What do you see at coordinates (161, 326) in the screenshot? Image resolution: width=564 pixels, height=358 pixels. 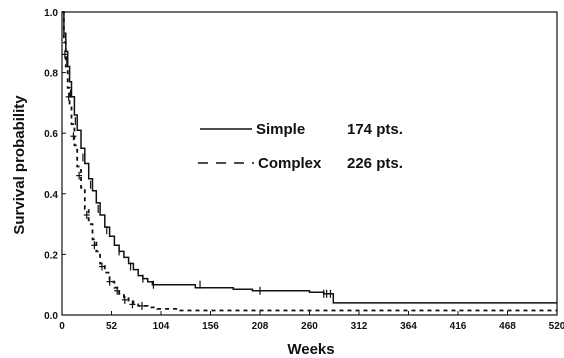 I see `x-tick-label: 104` at bounding box center [161, 326].